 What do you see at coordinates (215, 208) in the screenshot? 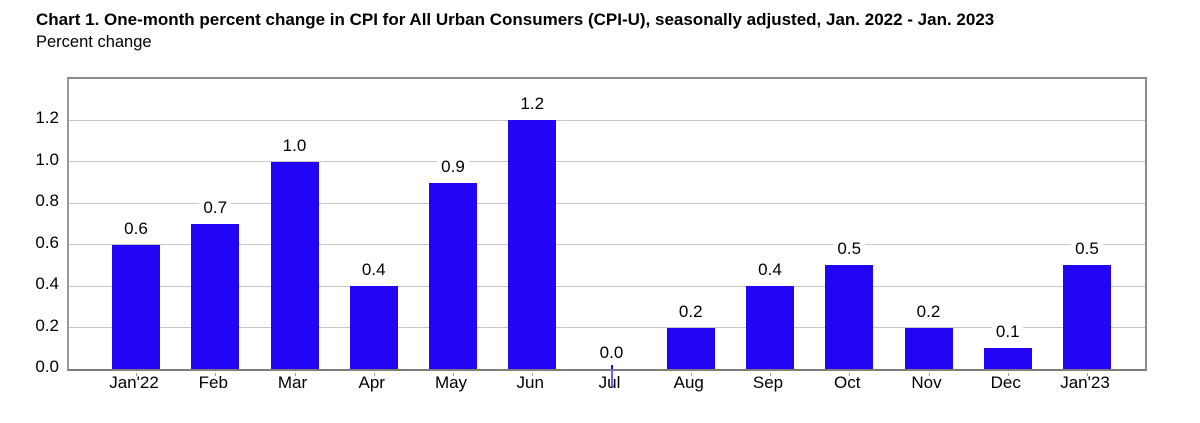
I see `bar-value-label: 0.7` at bounding box center [215, 208].